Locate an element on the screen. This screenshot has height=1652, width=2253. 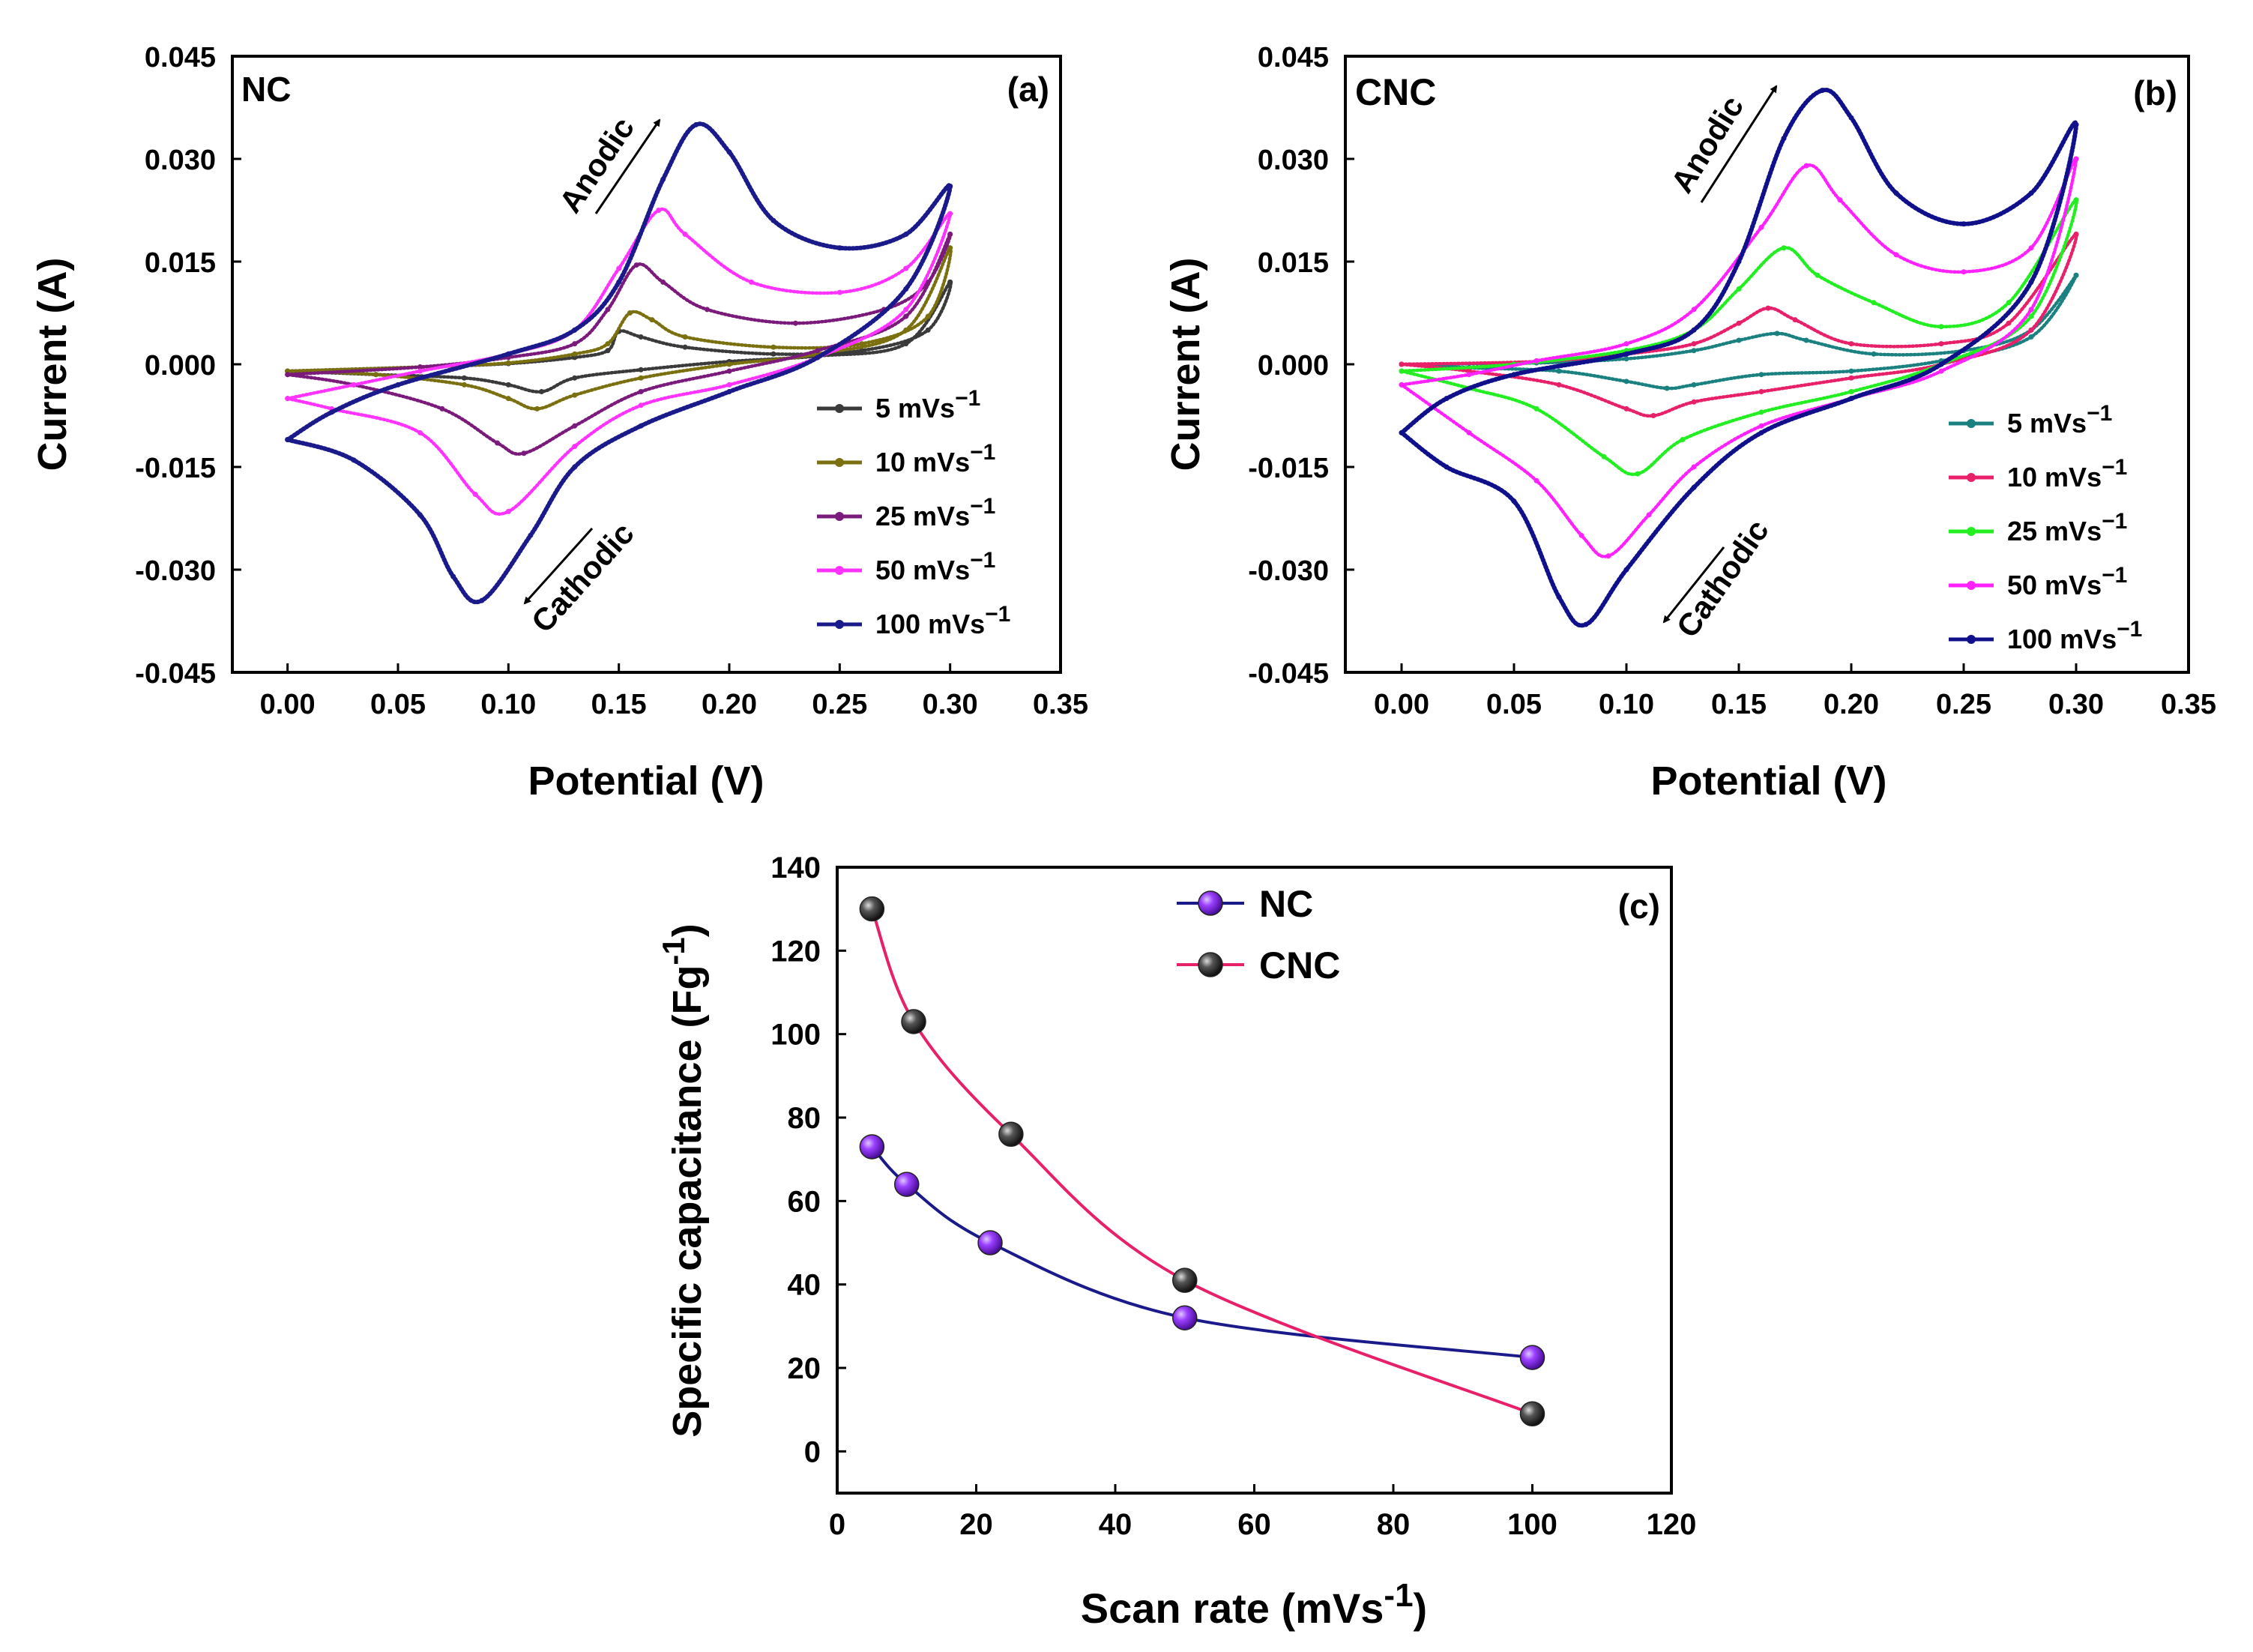
y-tick-label: 0.030 is located at coordinates (1293, 160).